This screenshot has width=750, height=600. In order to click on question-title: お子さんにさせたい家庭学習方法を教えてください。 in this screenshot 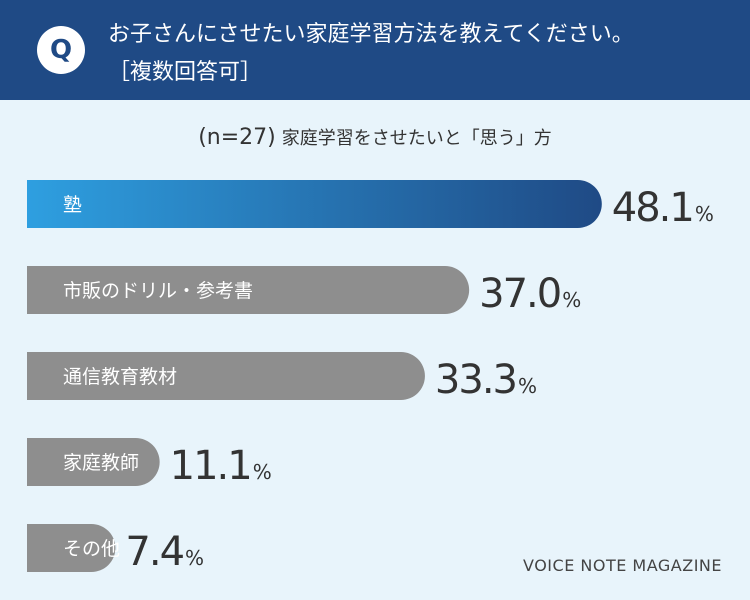, I will do `click(371, 34)`.